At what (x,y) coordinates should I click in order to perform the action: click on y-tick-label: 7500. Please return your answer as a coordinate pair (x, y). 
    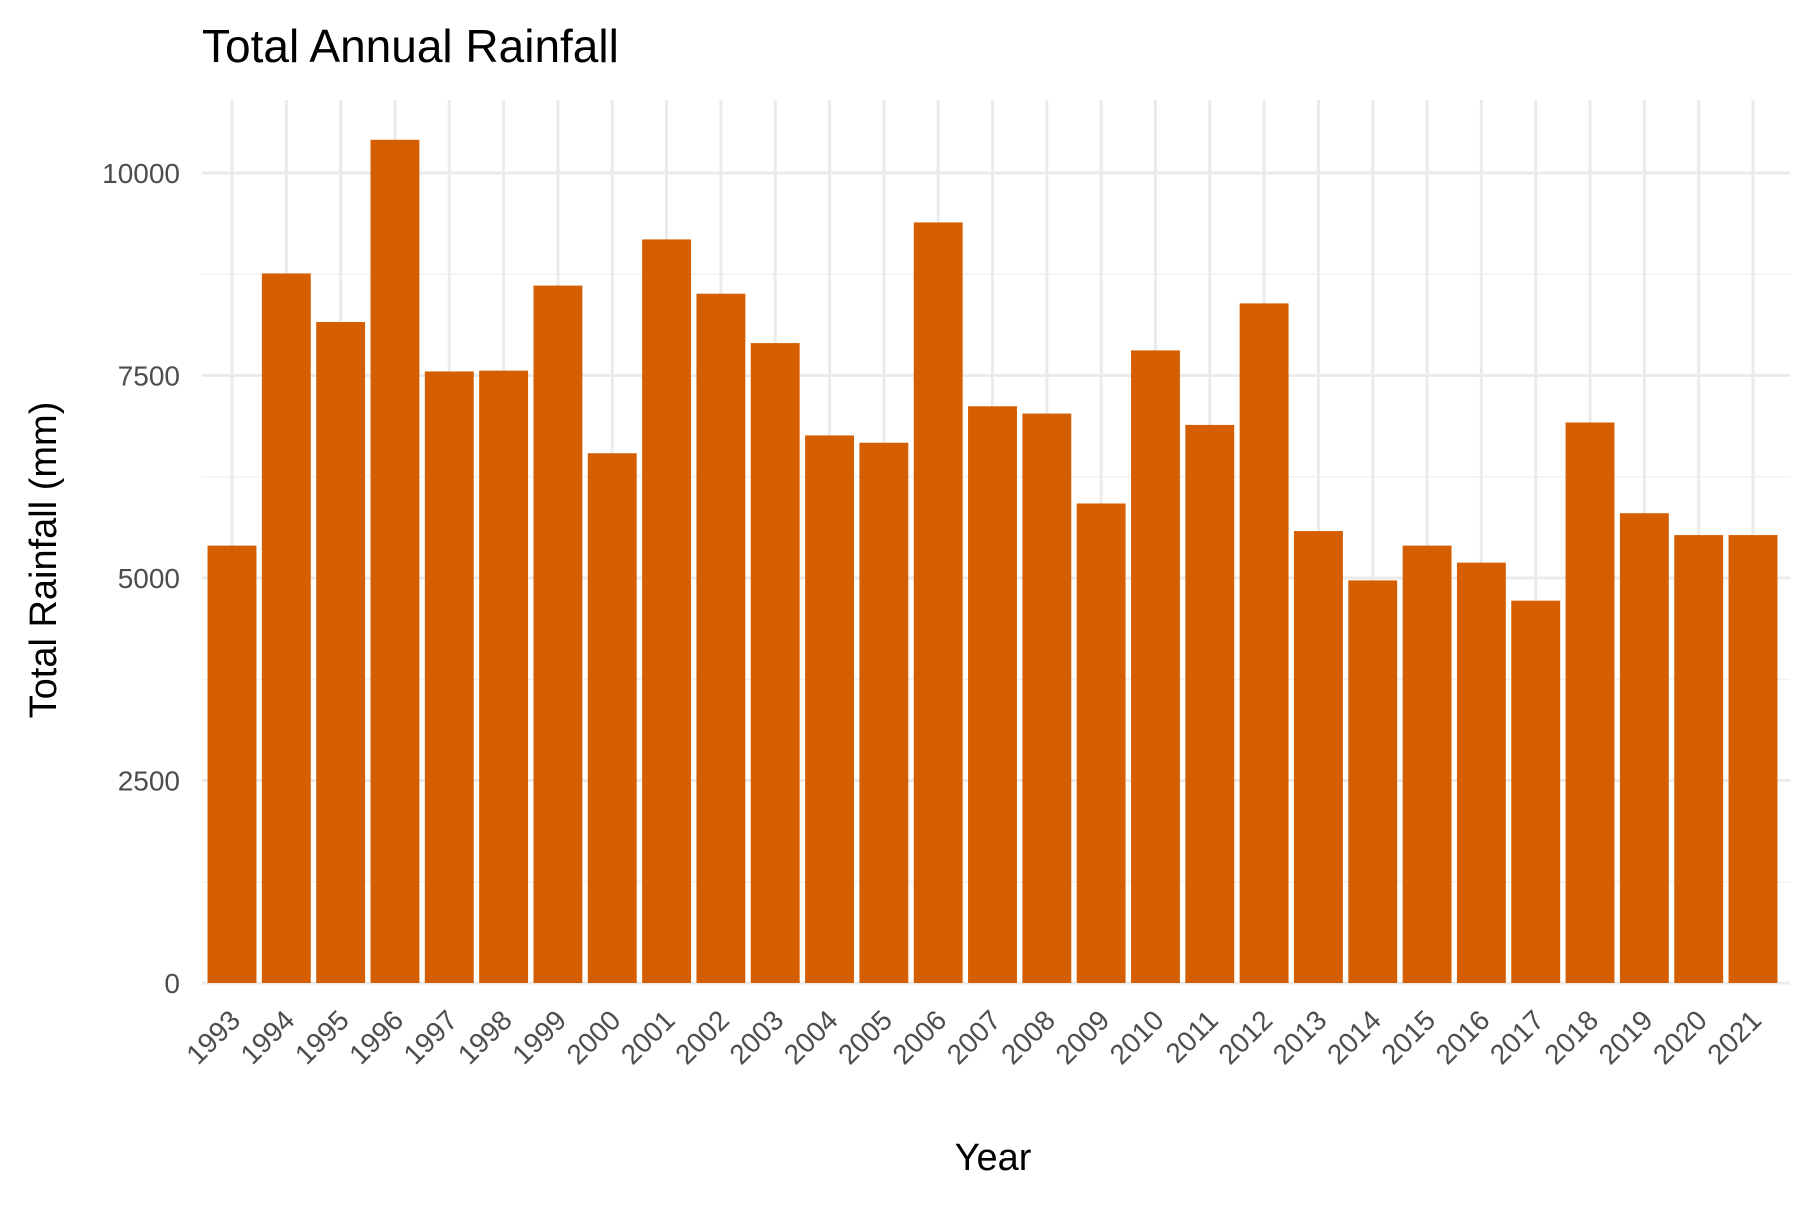
    Looking at the image, I should click on (149, 376).